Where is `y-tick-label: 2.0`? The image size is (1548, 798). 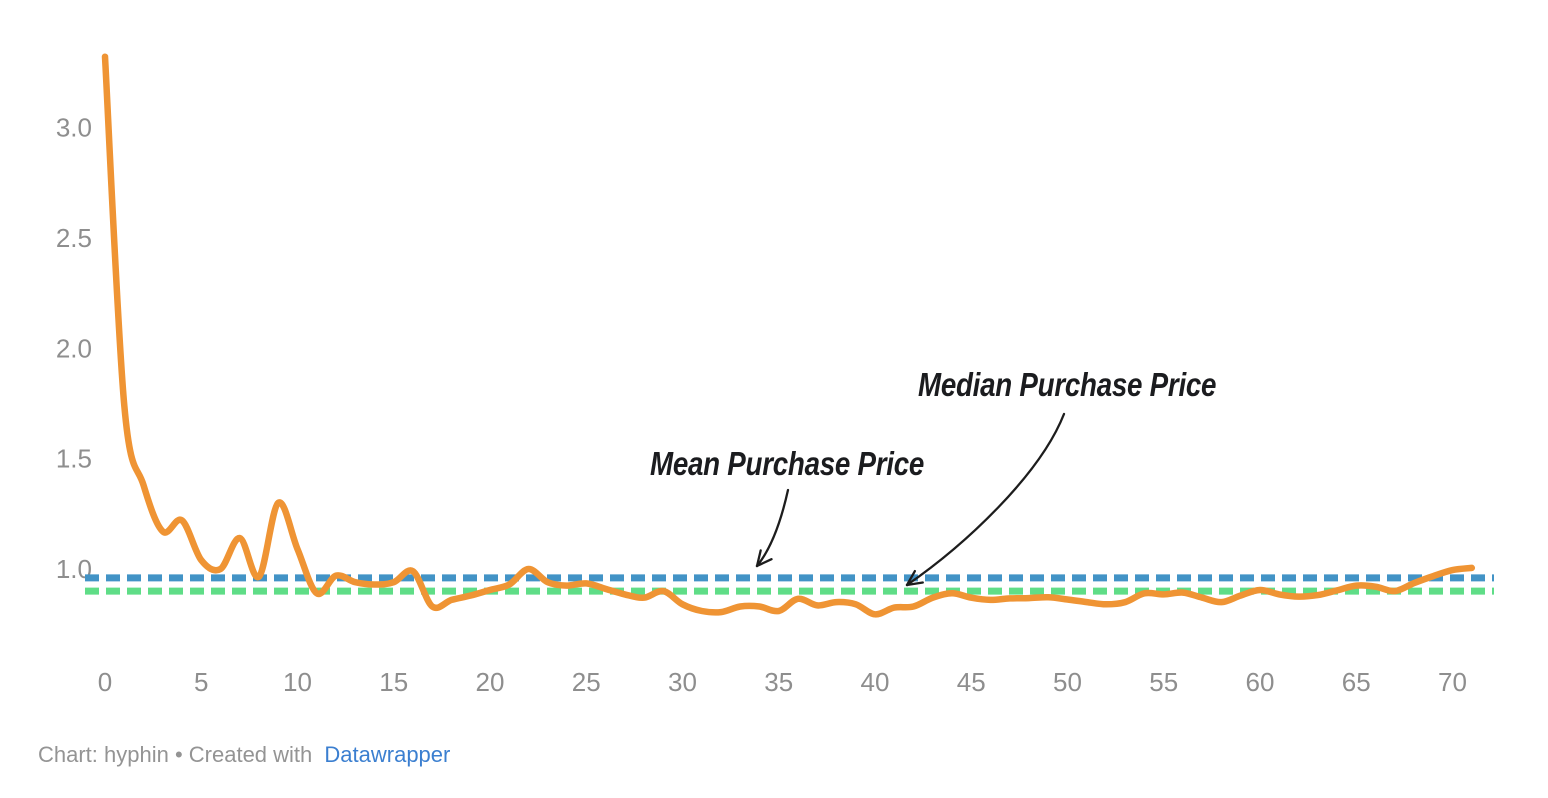 y-tick-label: 2.0 is located at coordinates (74, 348).